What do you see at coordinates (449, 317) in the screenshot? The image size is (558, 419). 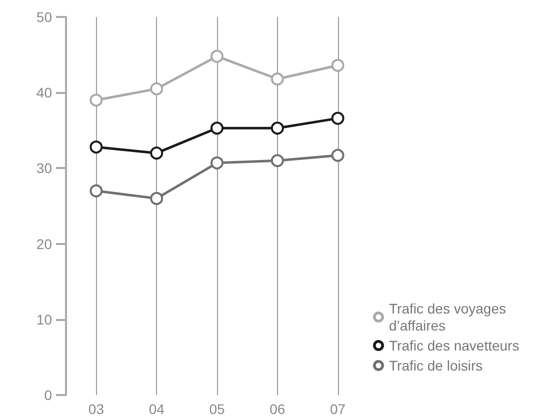 I see `legend-label: Trafic des voyages d’affaires` at bounding box center [449, 317].